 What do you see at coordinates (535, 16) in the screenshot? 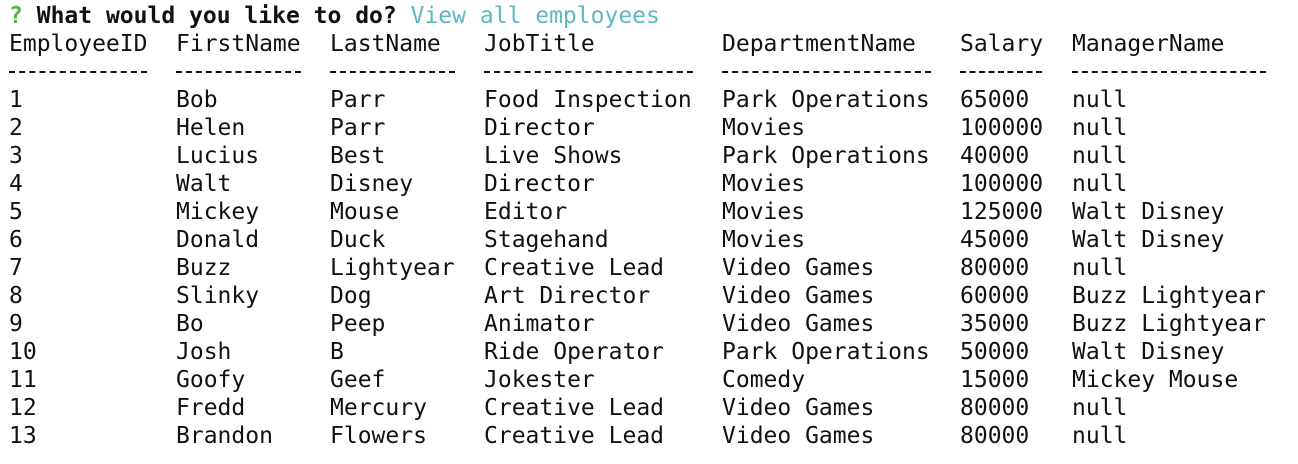
I see `prompt-answer: View all employees` at bounding box center [535, 16].